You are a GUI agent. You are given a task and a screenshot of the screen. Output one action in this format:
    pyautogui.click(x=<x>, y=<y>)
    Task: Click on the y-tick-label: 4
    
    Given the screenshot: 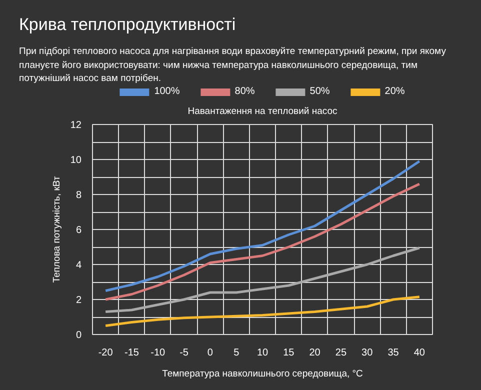 What is the action you would take?
    pyautogui.click(x=79, y=265)
    